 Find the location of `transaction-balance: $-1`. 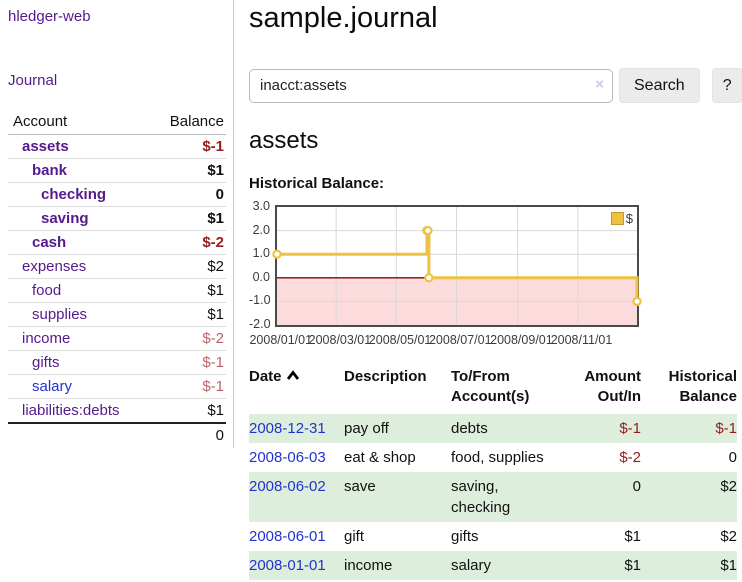

transaction-balance: $-1 is located at coordinates (689, 428).